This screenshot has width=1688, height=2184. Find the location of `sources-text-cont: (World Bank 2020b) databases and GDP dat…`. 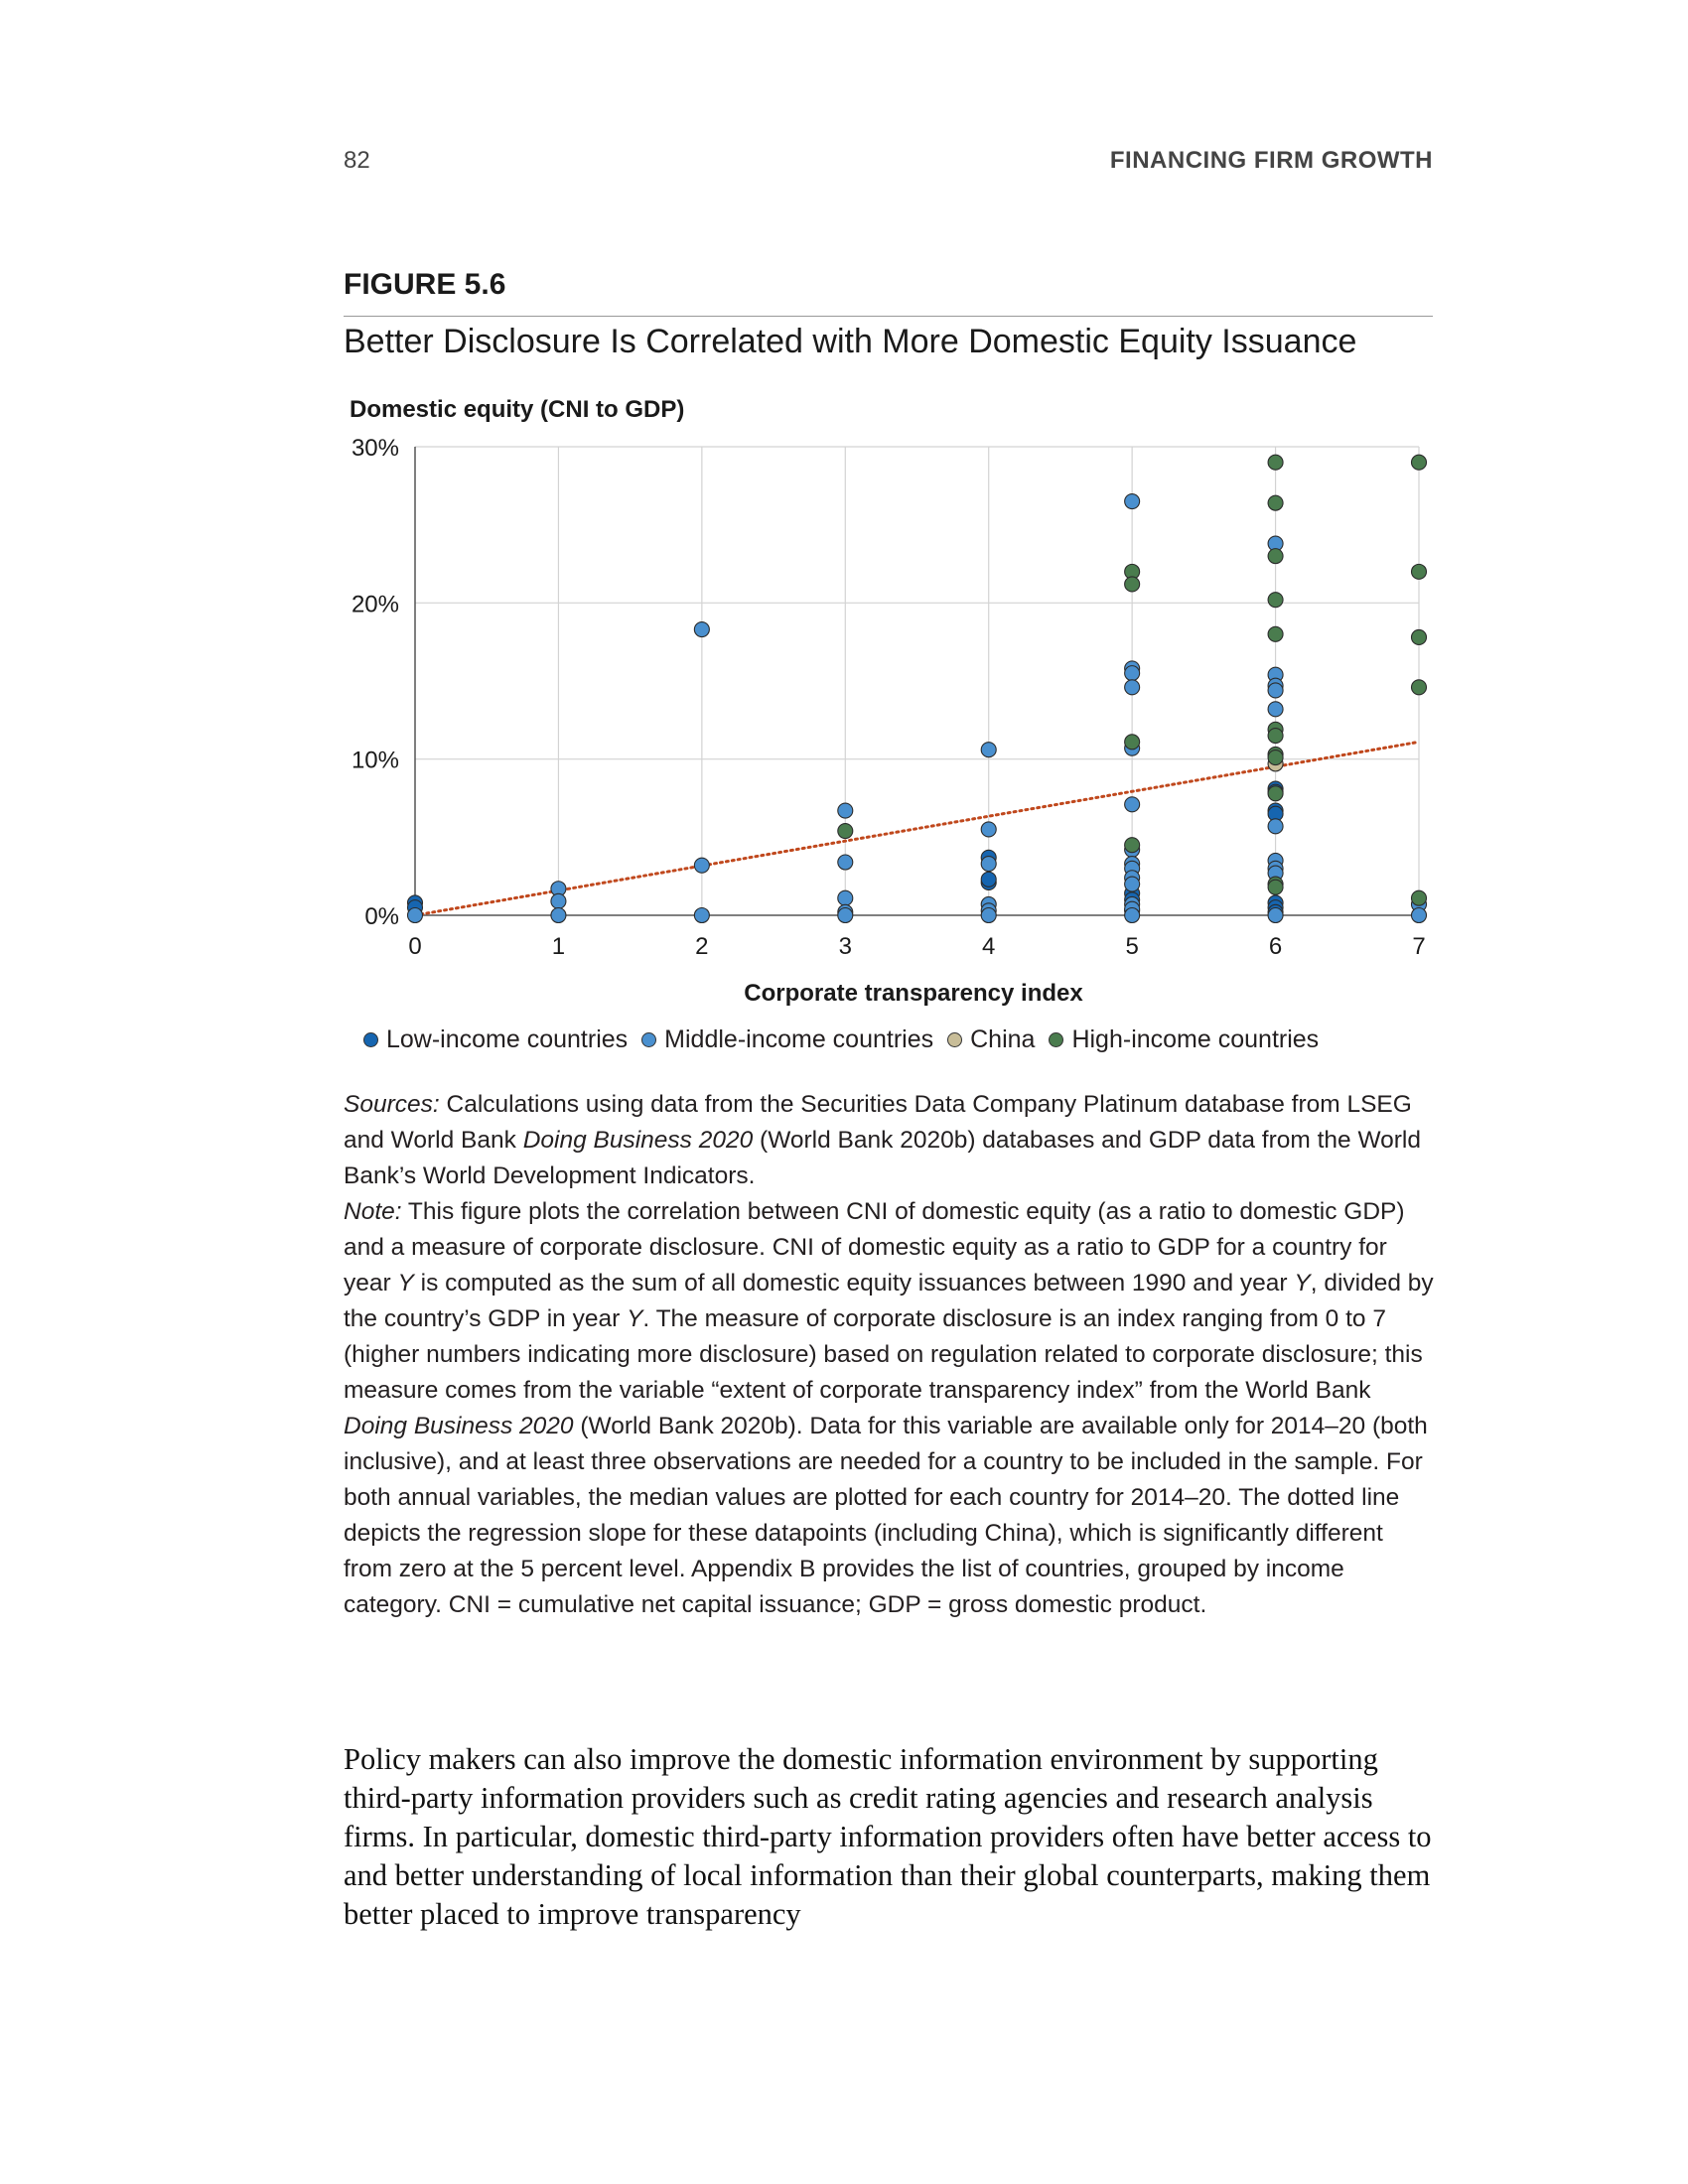

sources-text-cont: (World Bank 2020b) databases and GDP dat… is located at coordinates (882, 1158).